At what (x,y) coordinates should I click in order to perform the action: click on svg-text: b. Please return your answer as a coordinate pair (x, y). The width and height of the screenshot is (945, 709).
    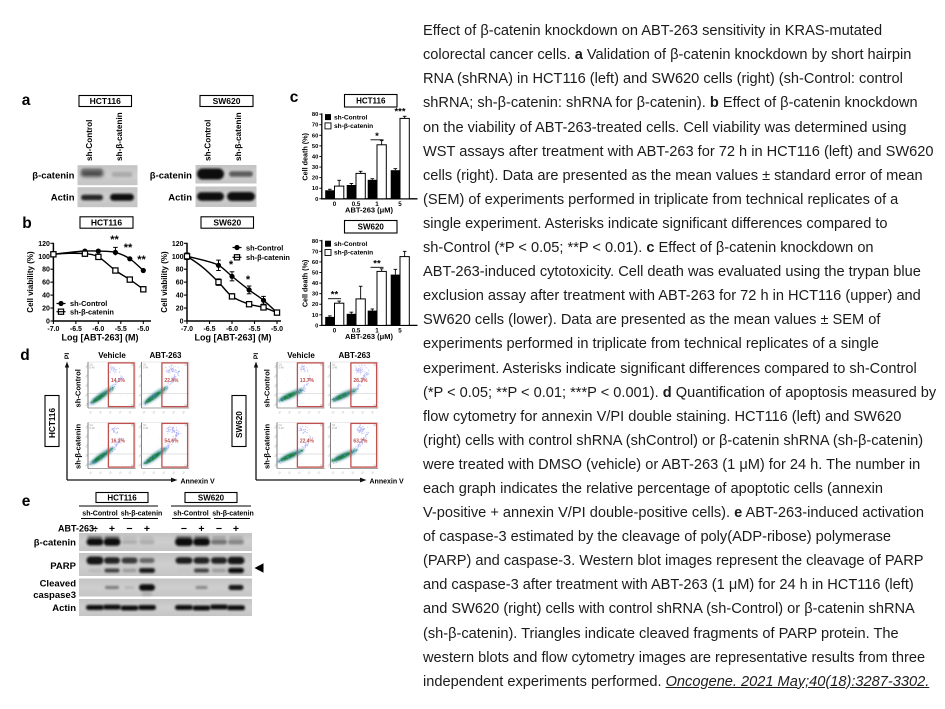
    Looking at the image, I should click on (26, 223).